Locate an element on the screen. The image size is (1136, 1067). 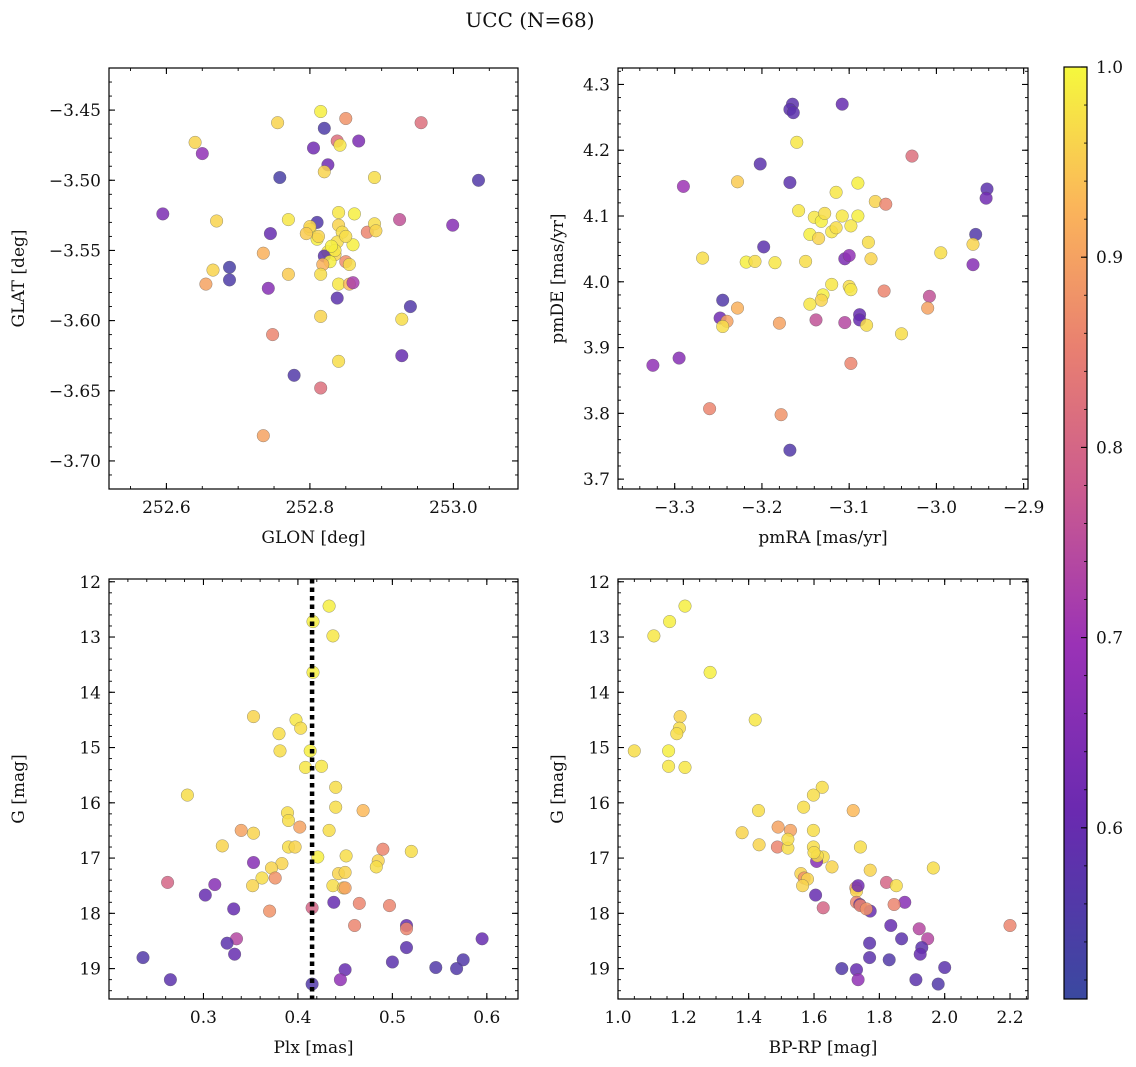
x-axis-label: BP-RP [mag] is located at coordinates (823, 1048).